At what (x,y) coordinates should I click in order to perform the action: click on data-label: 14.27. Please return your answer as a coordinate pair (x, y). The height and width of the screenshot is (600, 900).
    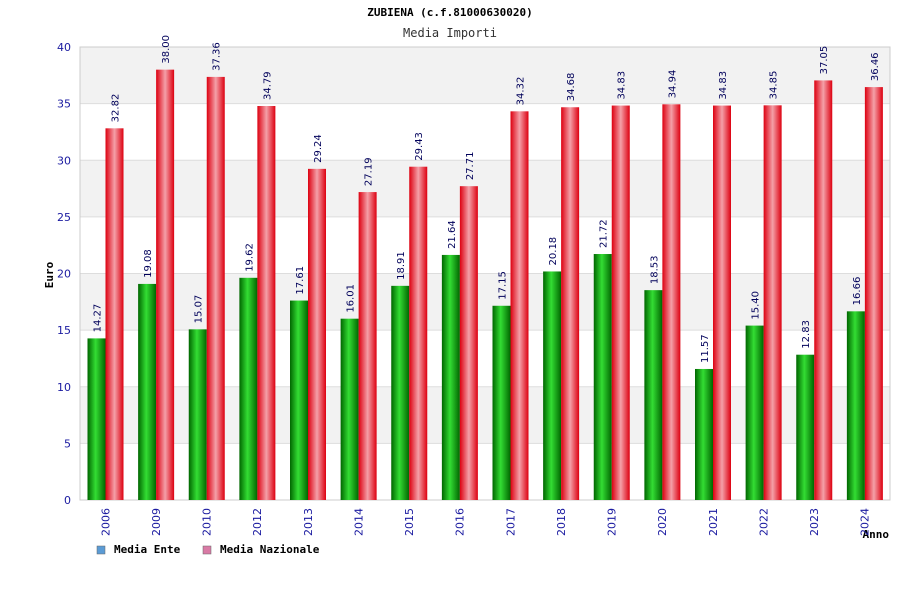
    Looking at the image, I should click on (98, 318).